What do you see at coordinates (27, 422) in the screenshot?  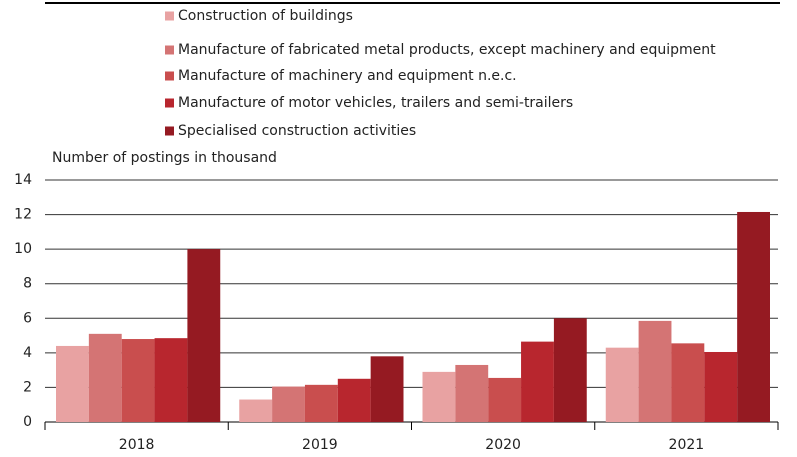 I see `y-tick-label: 0` at bounding box center [27, 422].